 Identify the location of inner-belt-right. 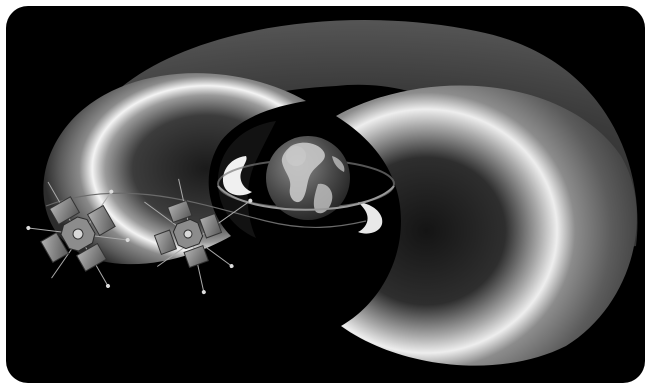
(370, 218).